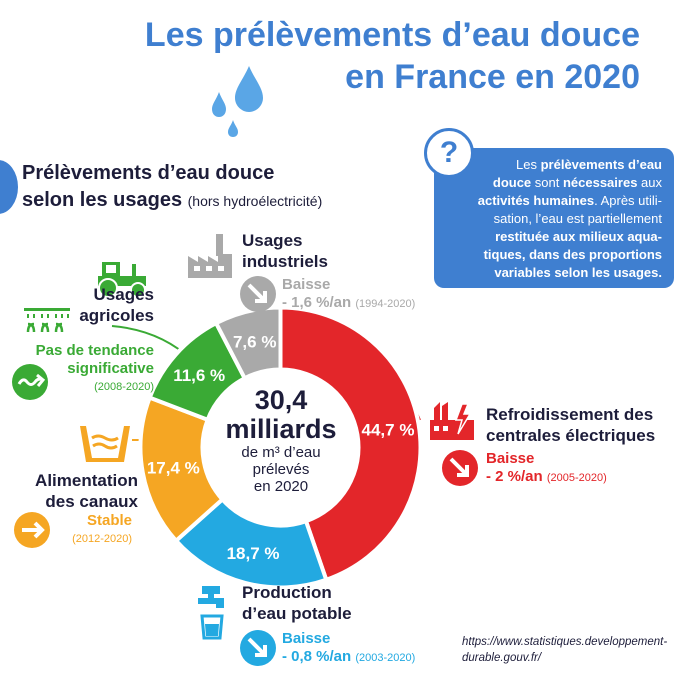 This screenshot has height=679, width=695. I want to click on agri-label: Usages agricoles, so click(116, 305).